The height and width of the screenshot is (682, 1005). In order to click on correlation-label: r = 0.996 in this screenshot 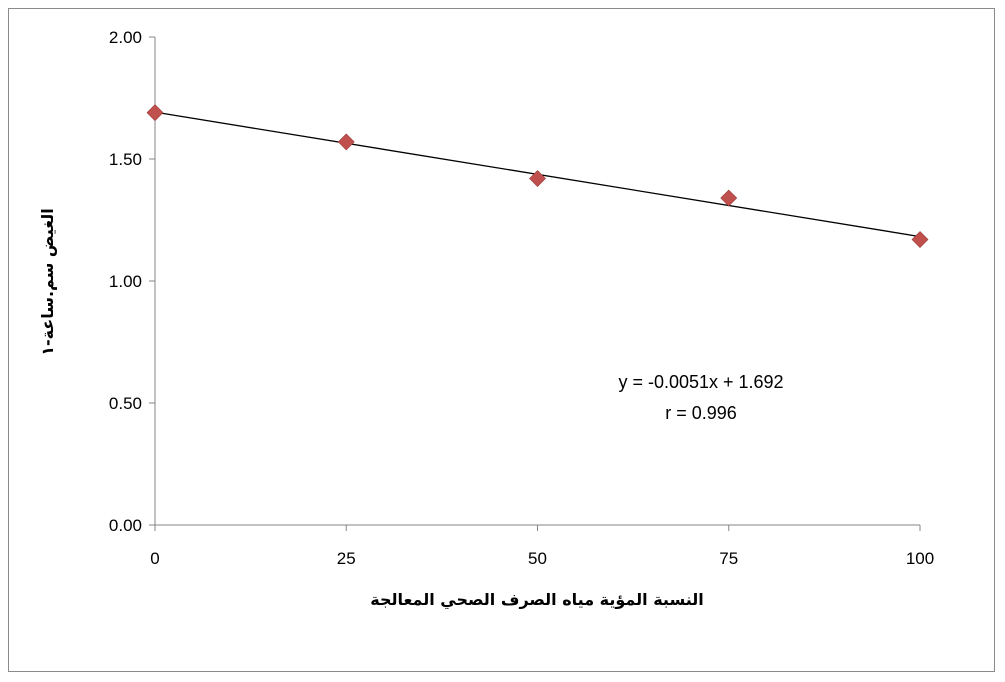, I will do `click(701, 413)`.